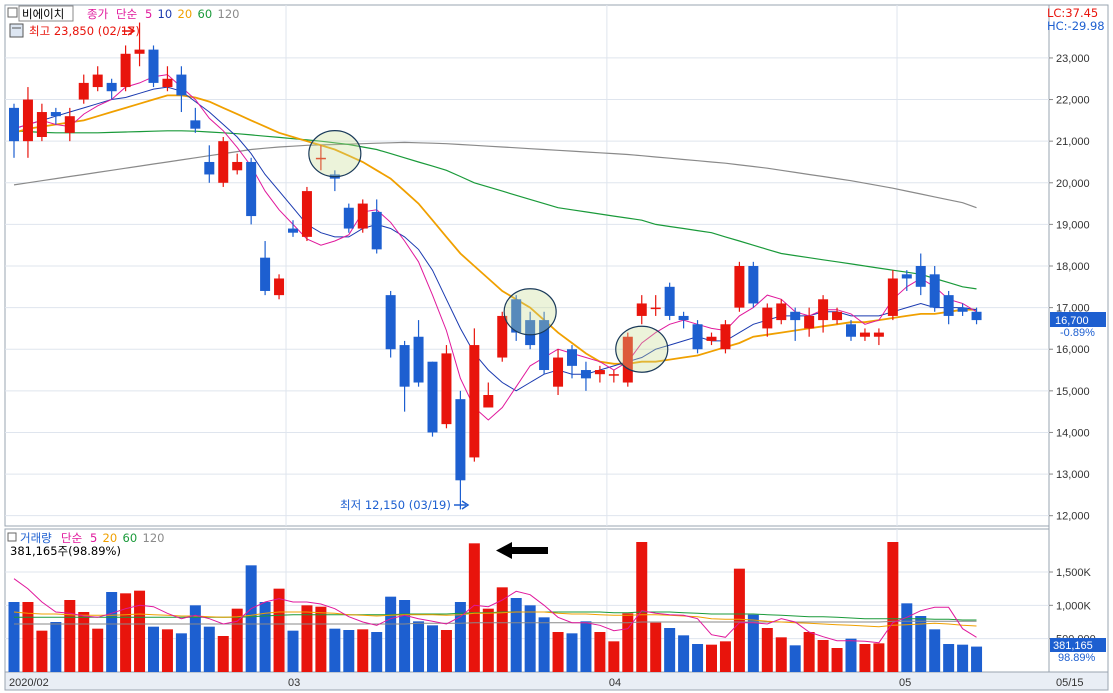 The image size is (1113, 693). I want to click on volume-legend-item: 20, so click(110, 538).